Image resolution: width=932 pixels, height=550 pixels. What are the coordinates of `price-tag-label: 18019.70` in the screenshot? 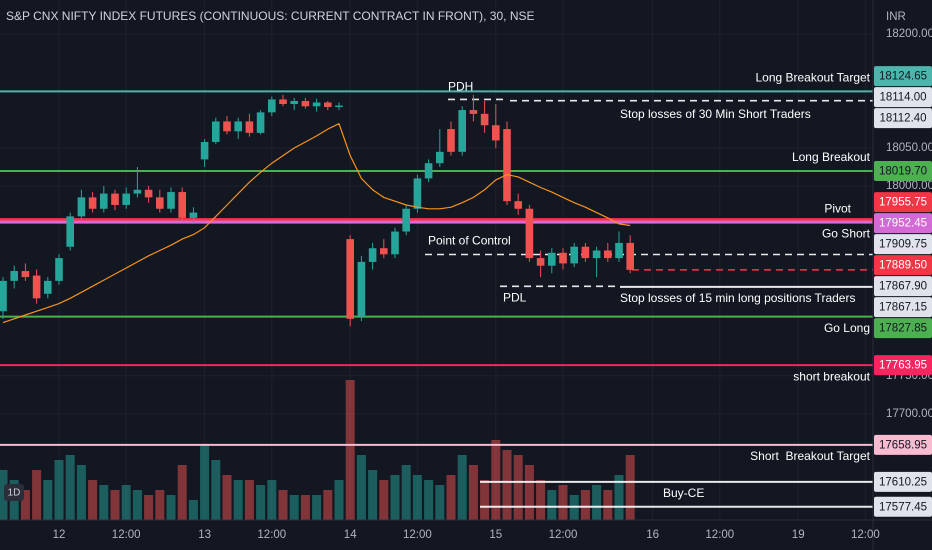 It's located at (903, 172).